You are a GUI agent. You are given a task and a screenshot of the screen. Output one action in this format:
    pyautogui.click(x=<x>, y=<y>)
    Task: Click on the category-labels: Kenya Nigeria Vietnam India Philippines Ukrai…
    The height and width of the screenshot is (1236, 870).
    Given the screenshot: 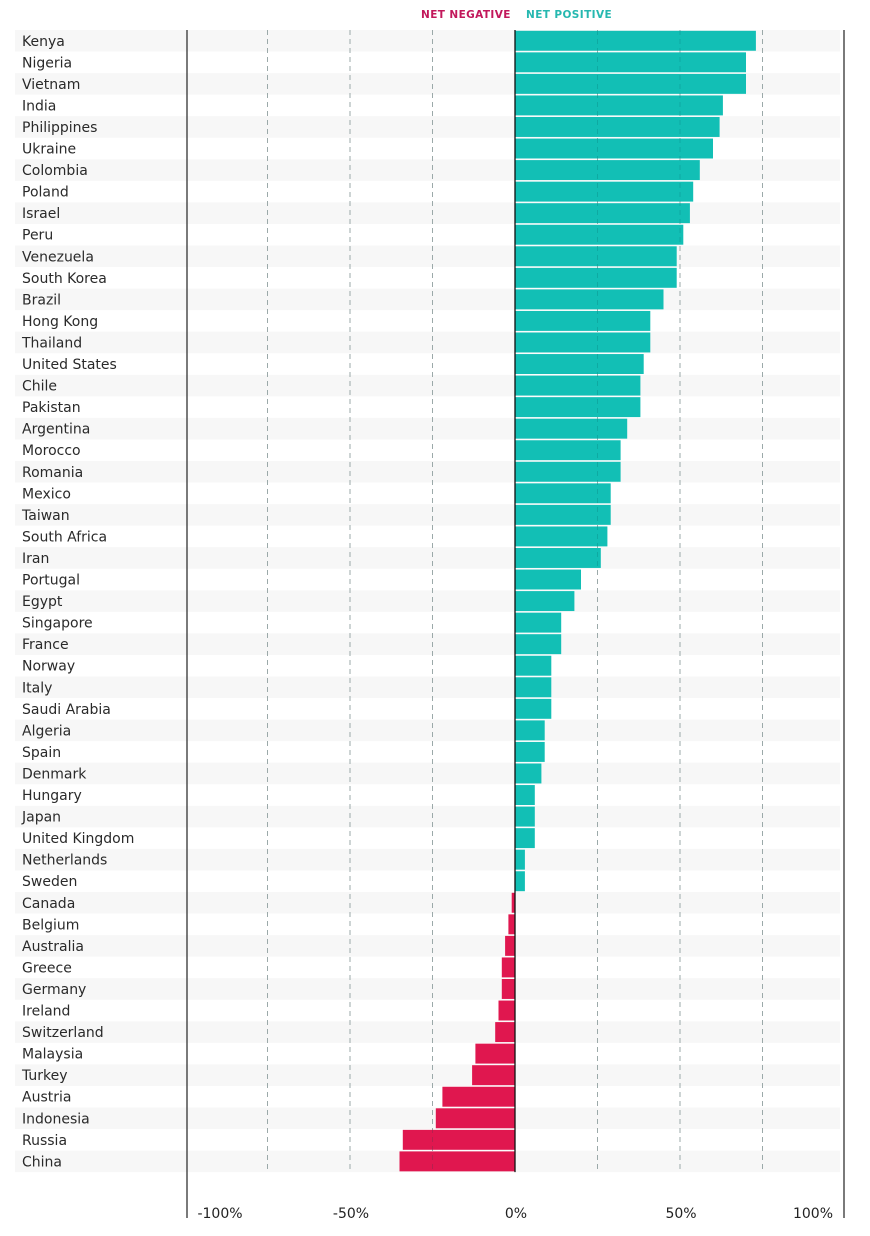 What is the action you would take?
    pyautogui.click(x=77, y=602)
    